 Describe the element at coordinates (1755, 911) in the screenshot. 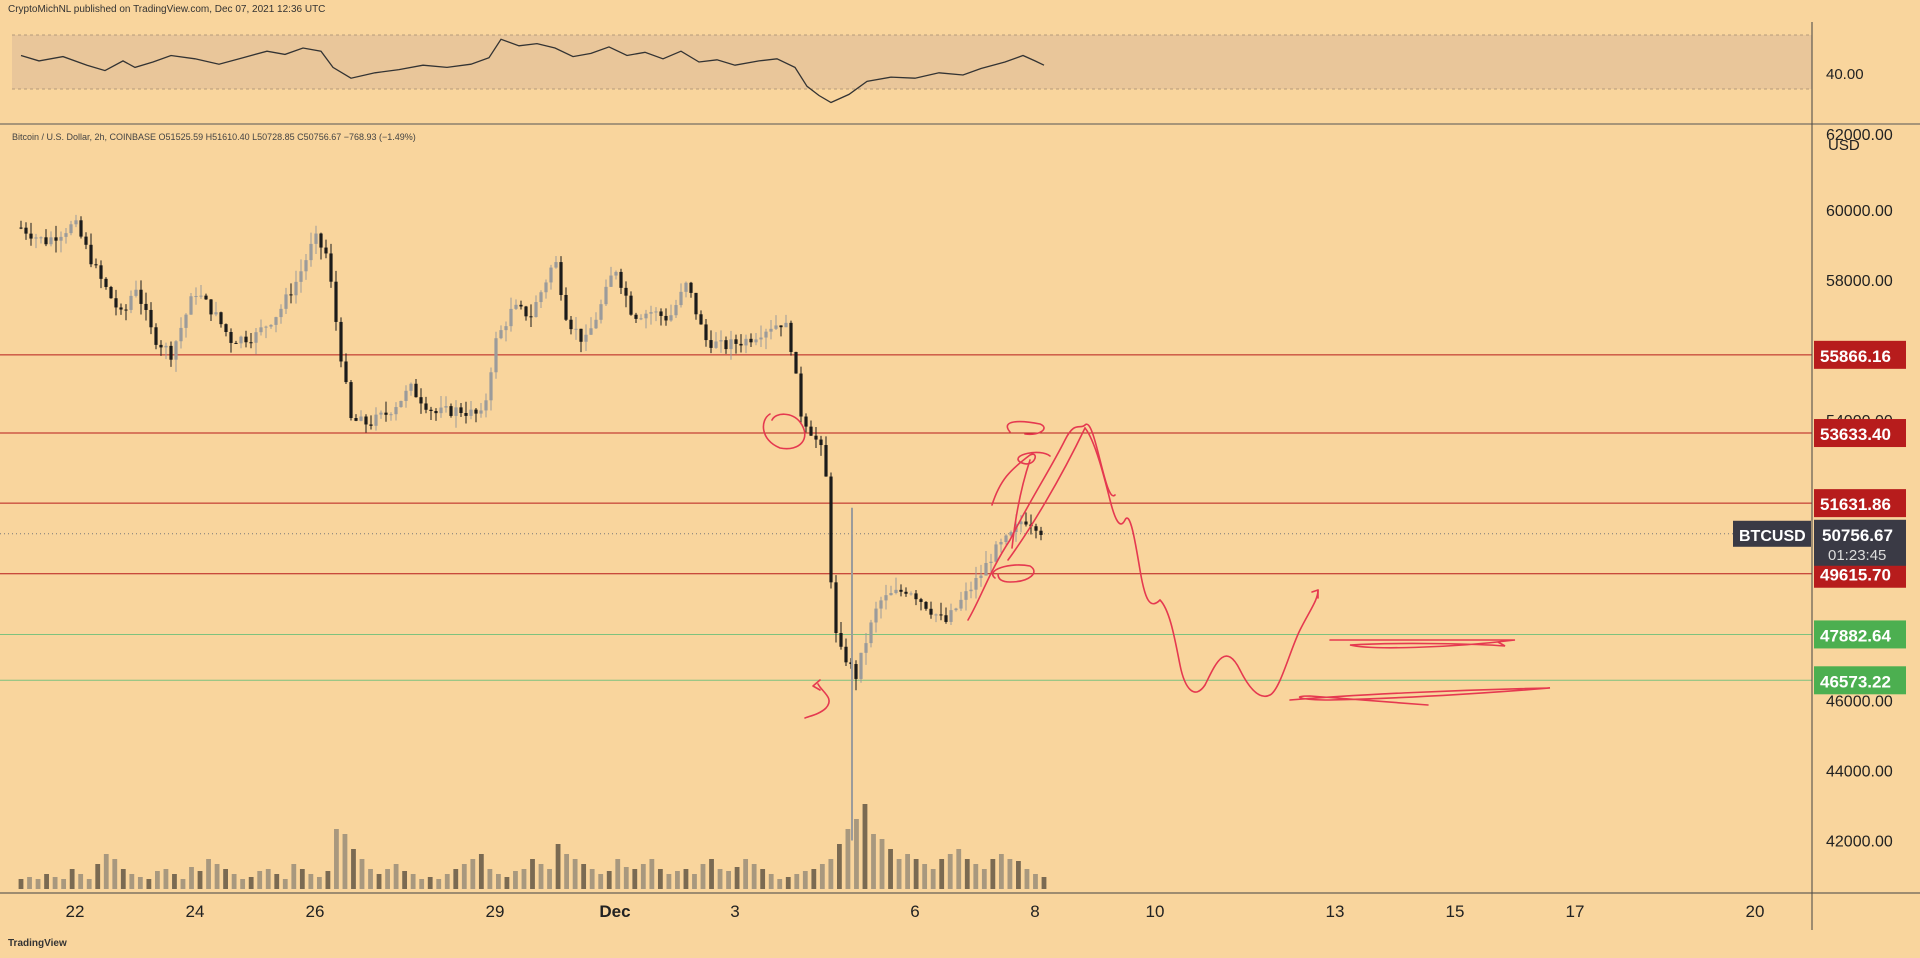

I see `x-tick-label: 20` at that location.